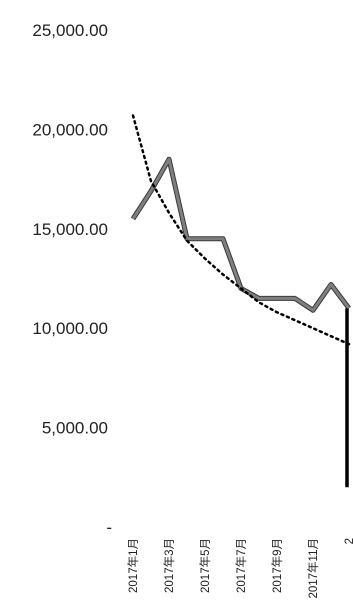 This screenshot has width=353, height=614. I want to click on x-tick-label: 2017年9月, so click(277, 565).